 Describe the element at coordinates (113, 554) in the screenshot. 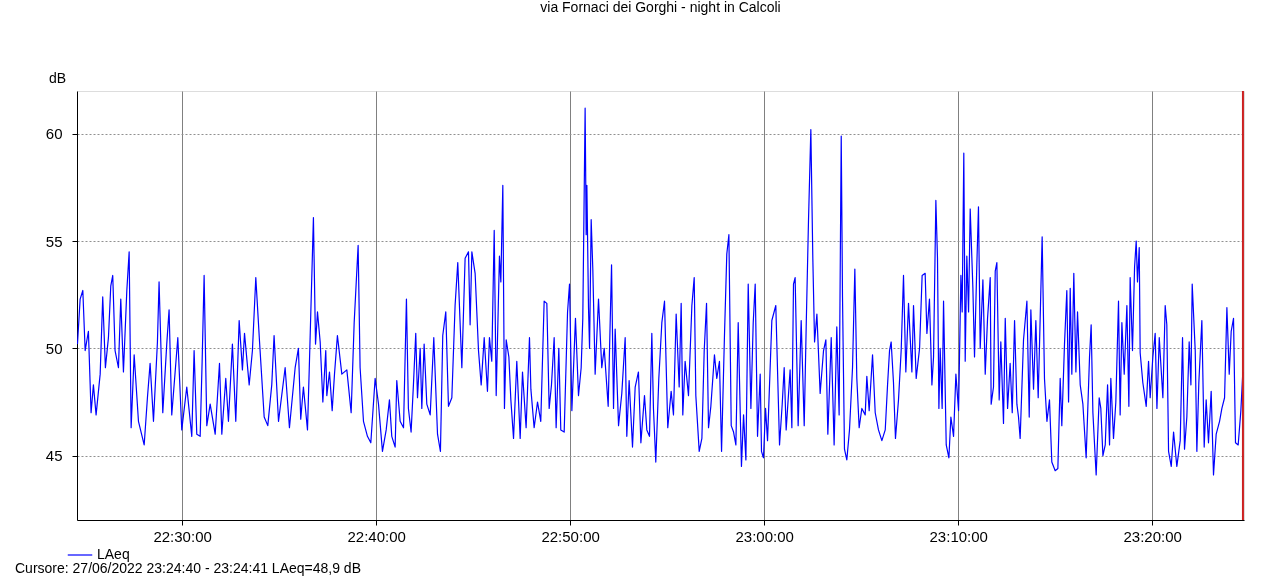

I see `legend-label: LAeq` at that location.